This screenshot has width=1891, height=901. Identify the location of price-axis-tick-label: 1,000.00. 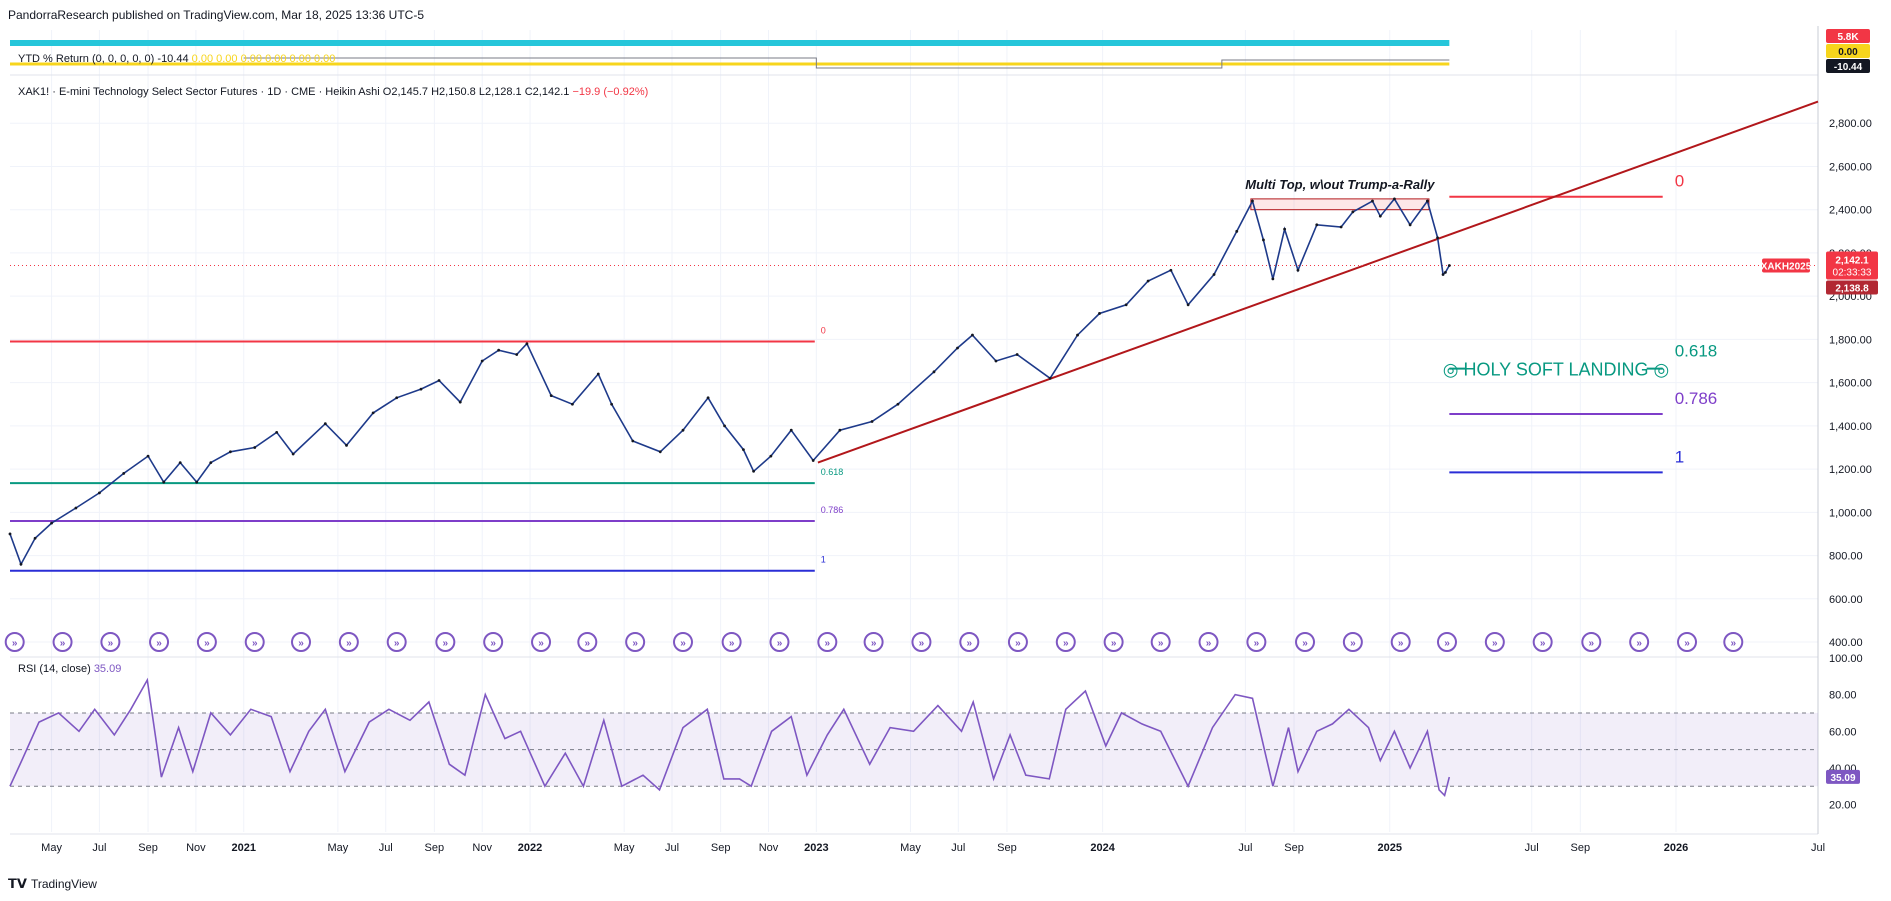
(1850, 513).